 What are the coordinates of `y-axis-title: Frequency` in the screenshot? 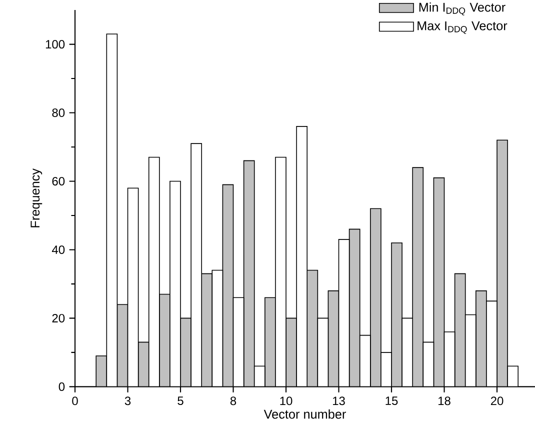 It's located at (36, 198).